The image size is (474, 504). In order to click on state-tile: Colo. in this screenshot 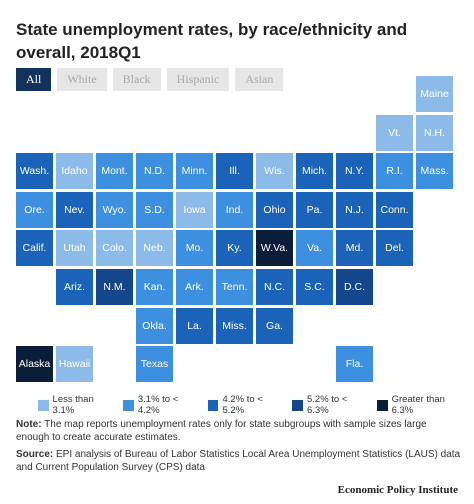, I will do `click(114, 248)`.